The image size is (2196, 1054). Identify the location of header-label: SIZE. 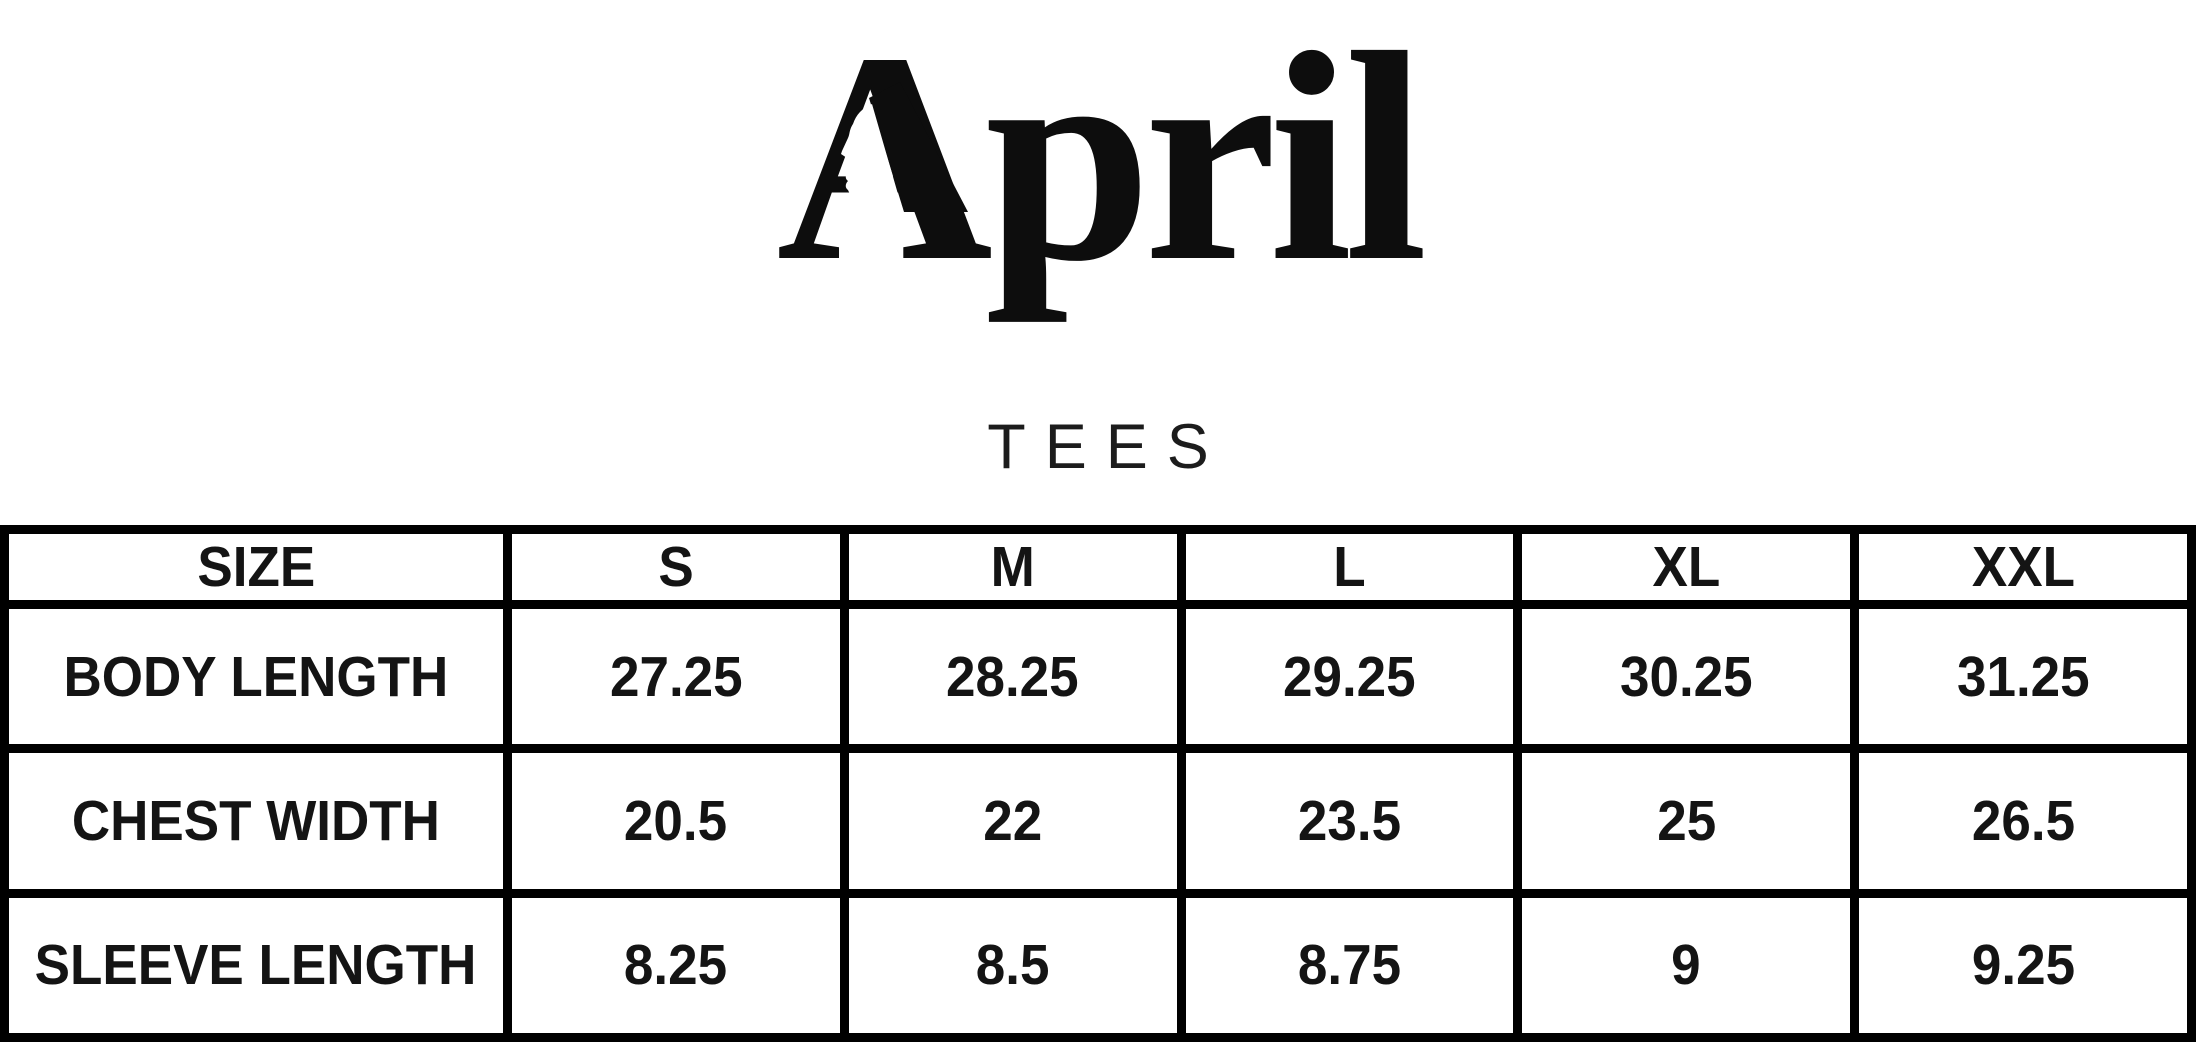
(256, 567).